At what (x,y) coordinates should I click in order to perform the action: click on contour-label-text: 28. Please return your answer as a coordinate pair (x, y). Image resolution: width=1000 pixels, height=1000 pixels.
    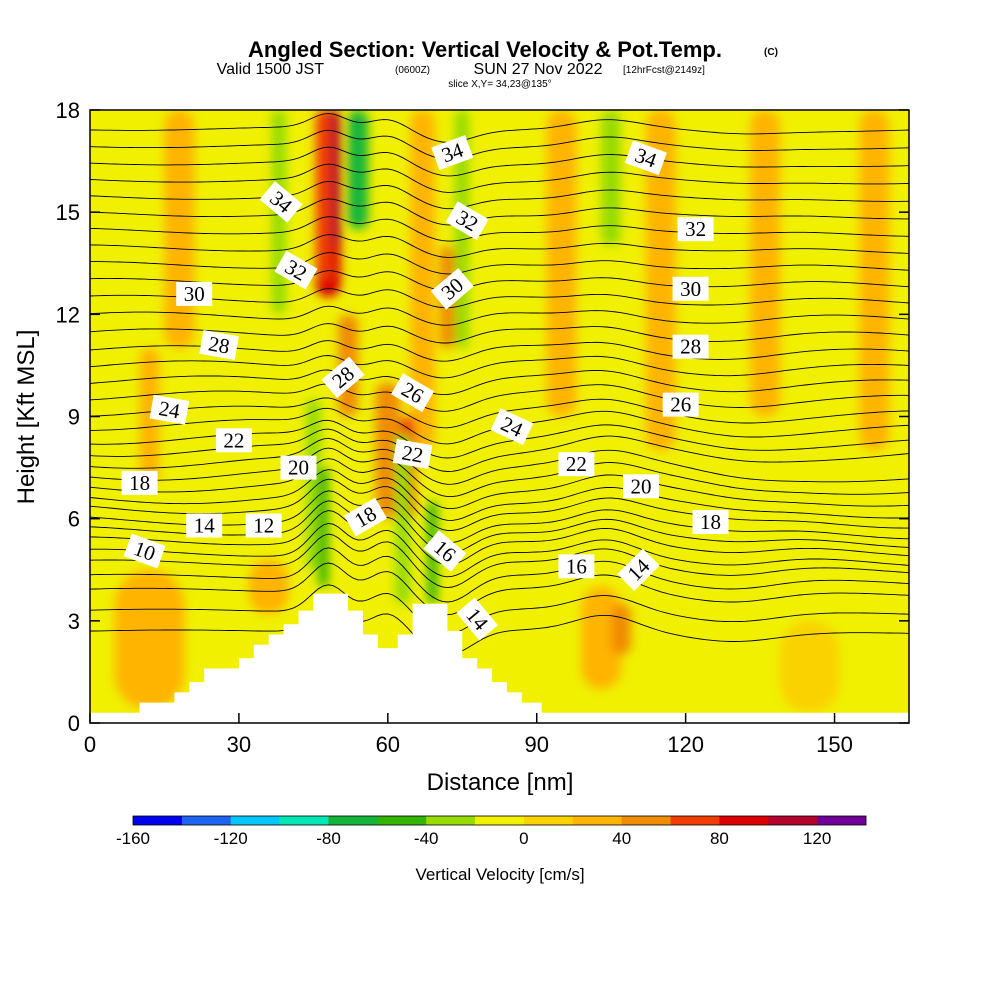
    Looking at the image, I should click on (690, 347).